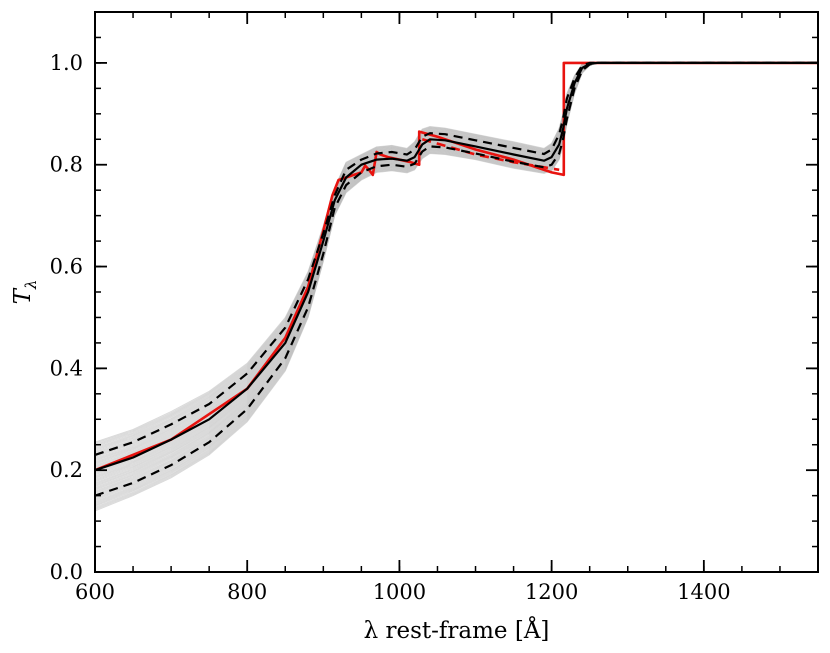  I want to click on y-axis-label-subscript: λ, so click(31, 285).